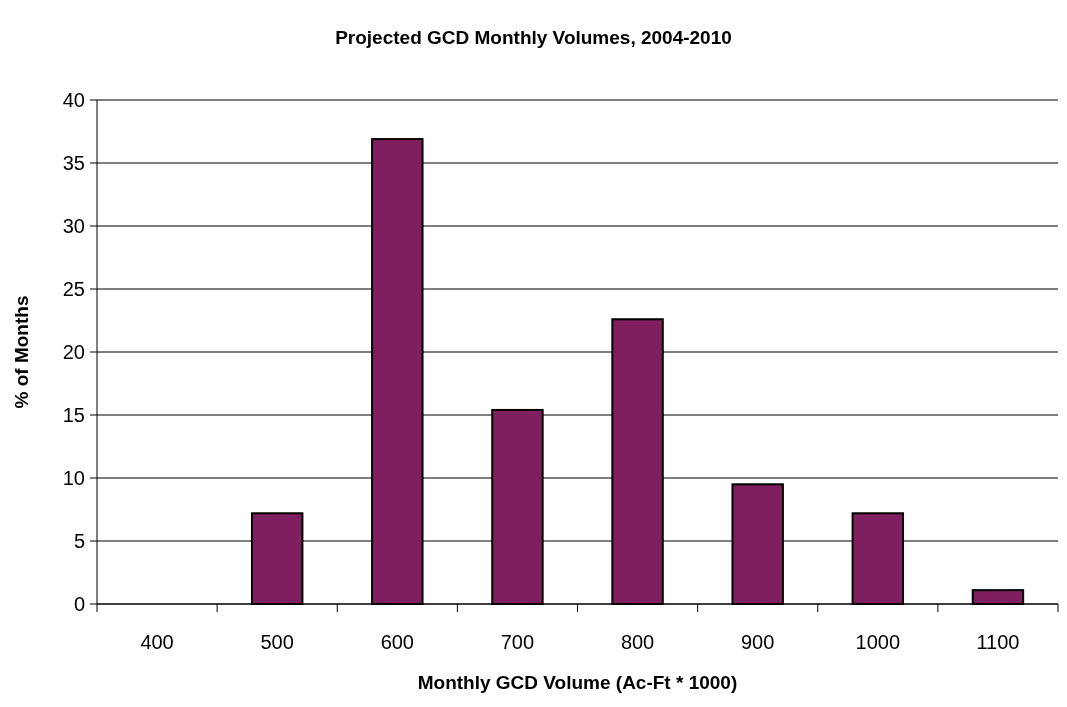 The image size is (1067, 707). I want to click on x-tick-label: 900, so click(758, 642).